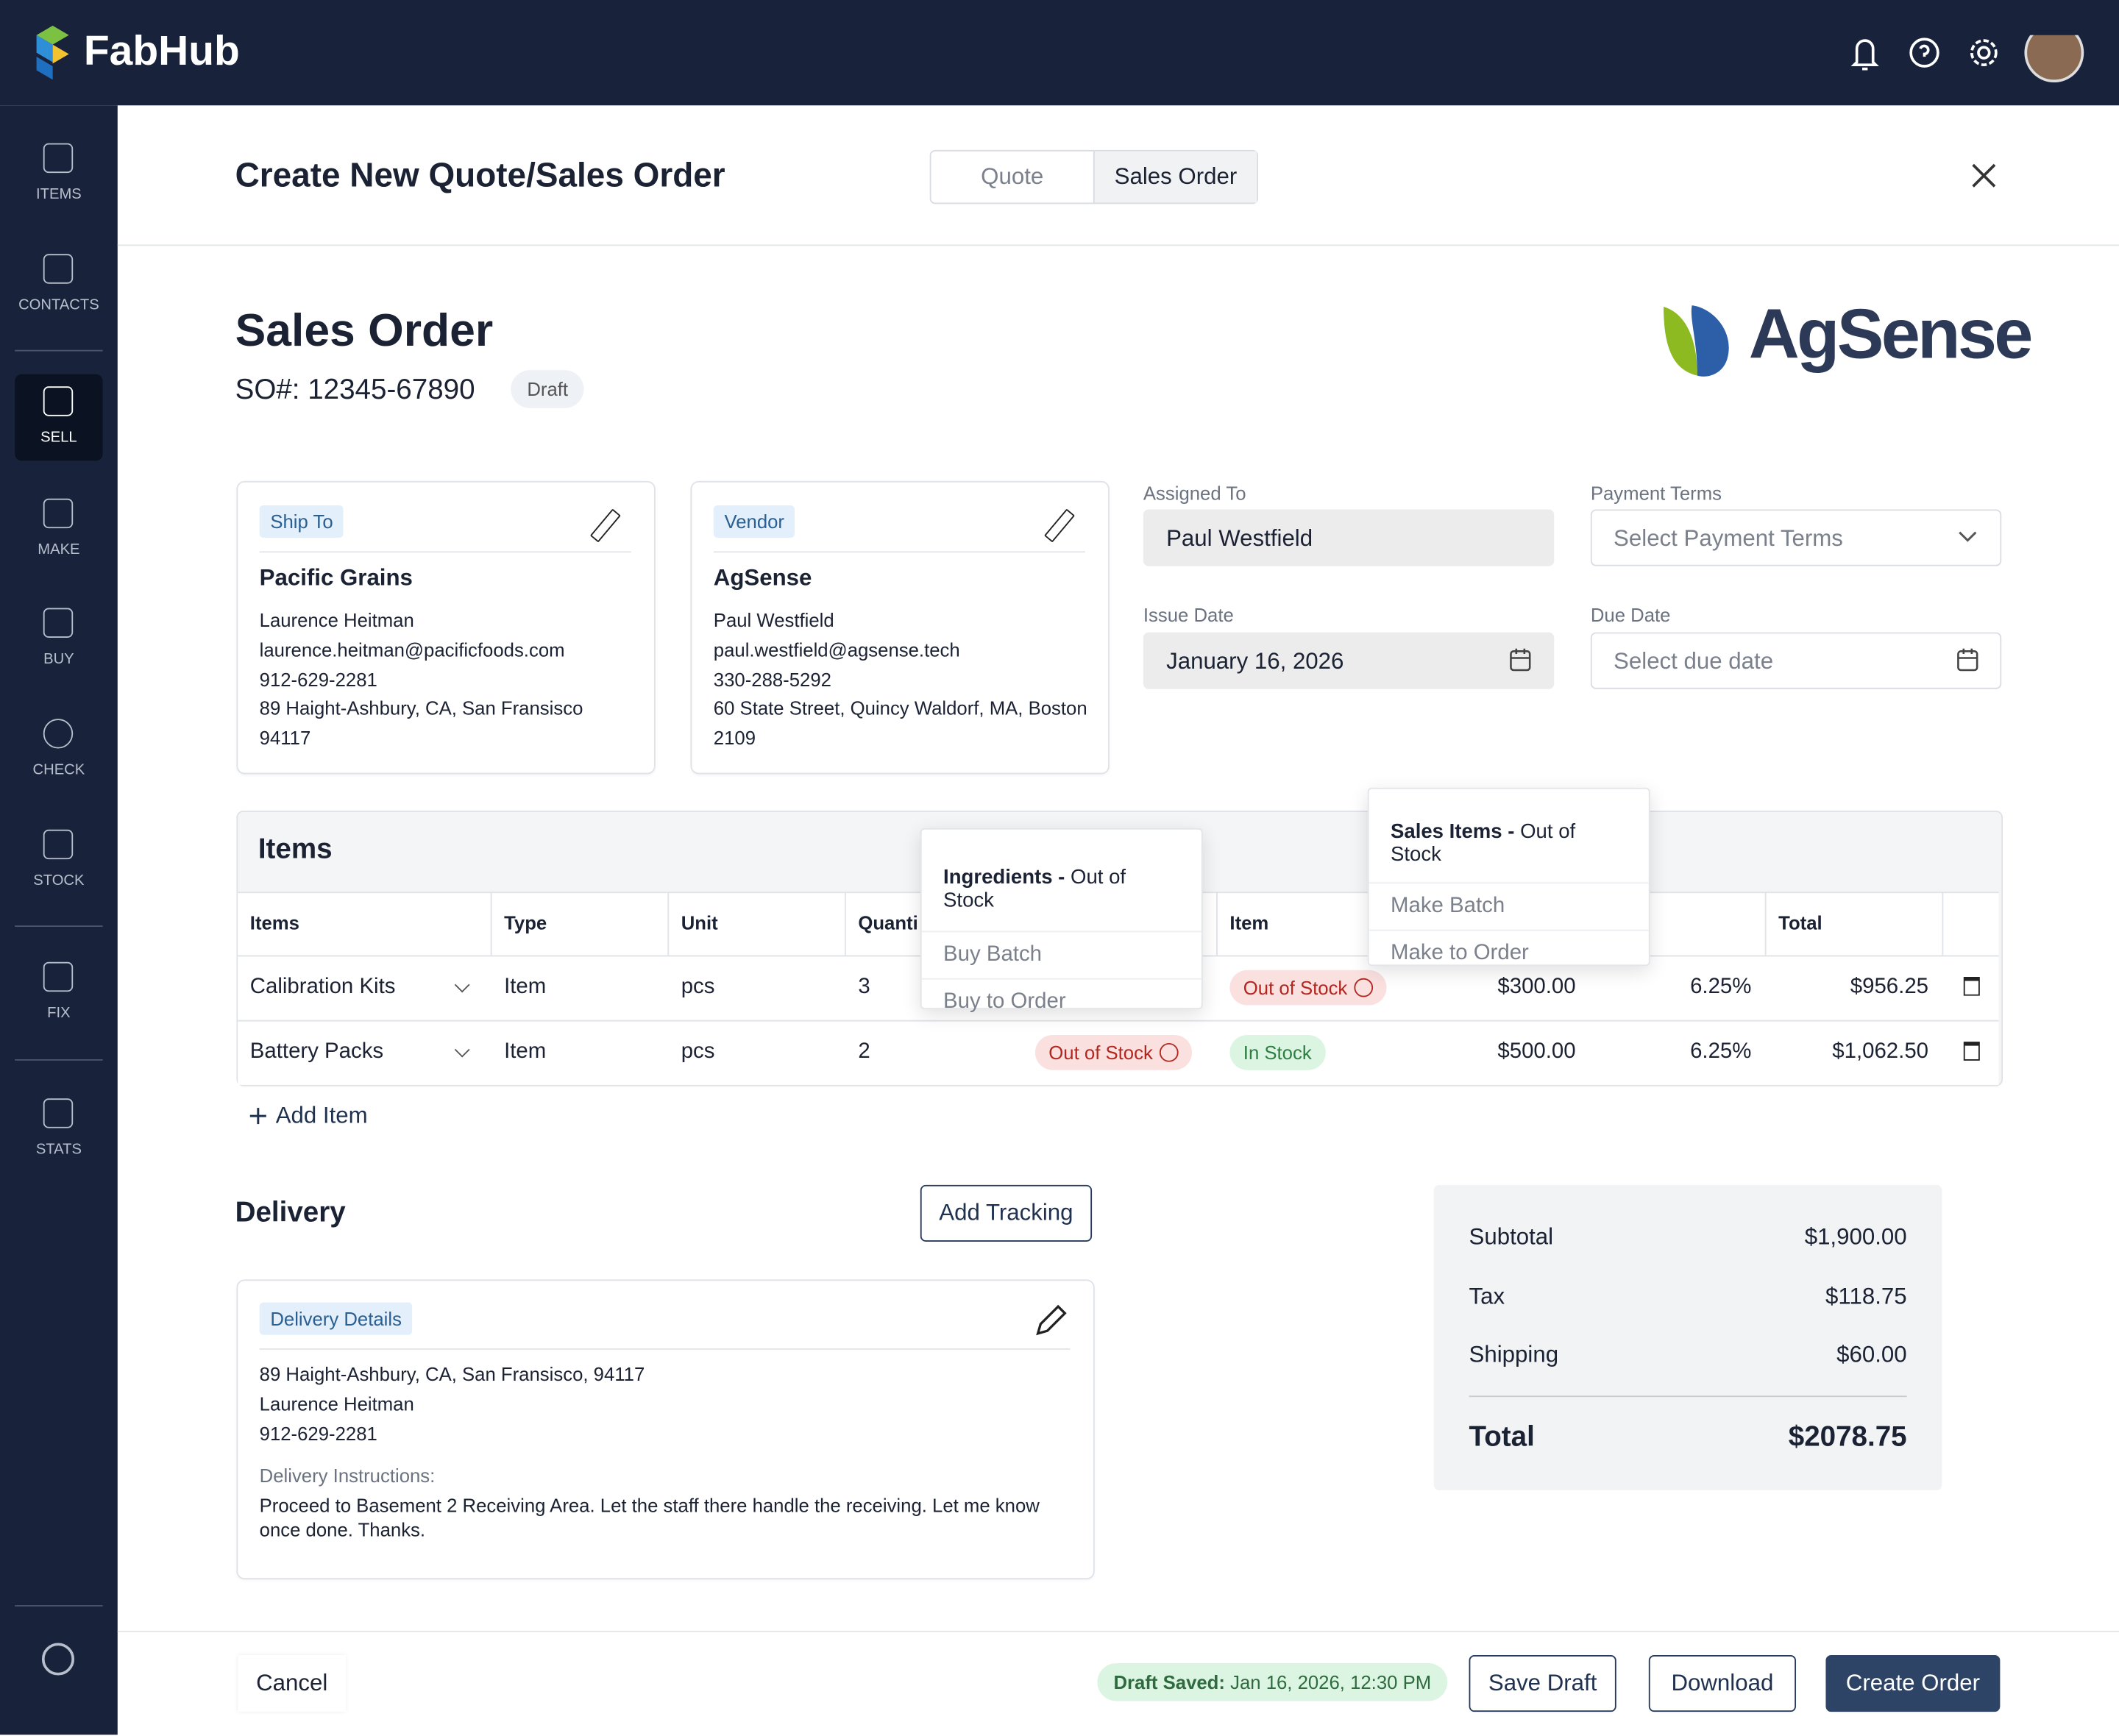 The height and width of the screenshot is (1736, 2119). I want to click on summary-value: $118.75, so click(1866, 1296).